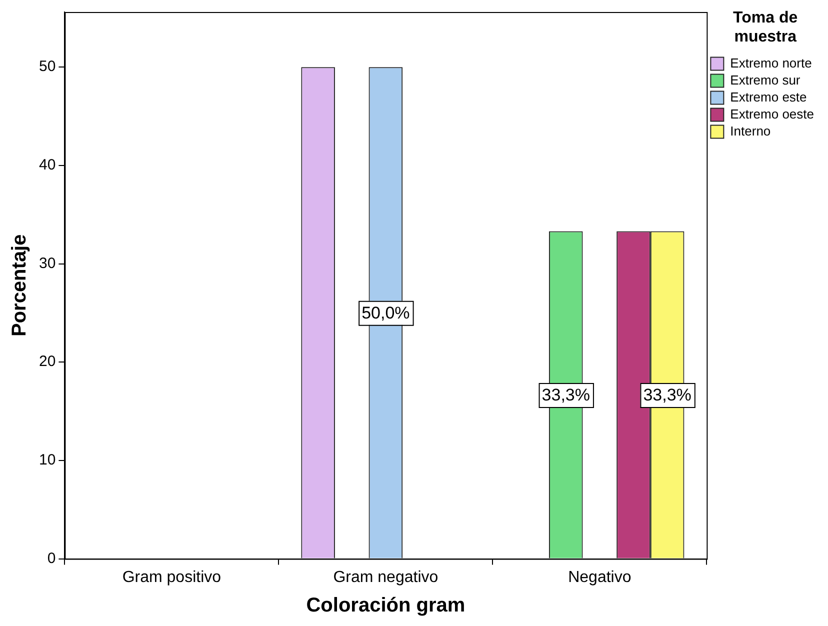 This screenshot has height=626, width=828. Describe the element at coordinates (47, 165) in the screenshot. I see `y-tick-label: 40` at that location.